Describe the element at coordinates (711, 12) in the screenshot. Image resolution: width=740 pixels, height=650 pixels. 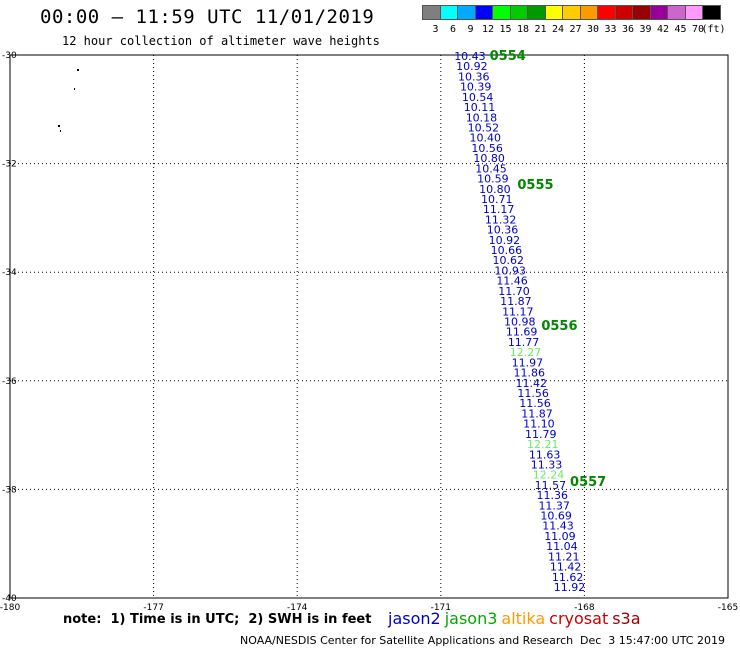
I see `legend-swatch` at that location.